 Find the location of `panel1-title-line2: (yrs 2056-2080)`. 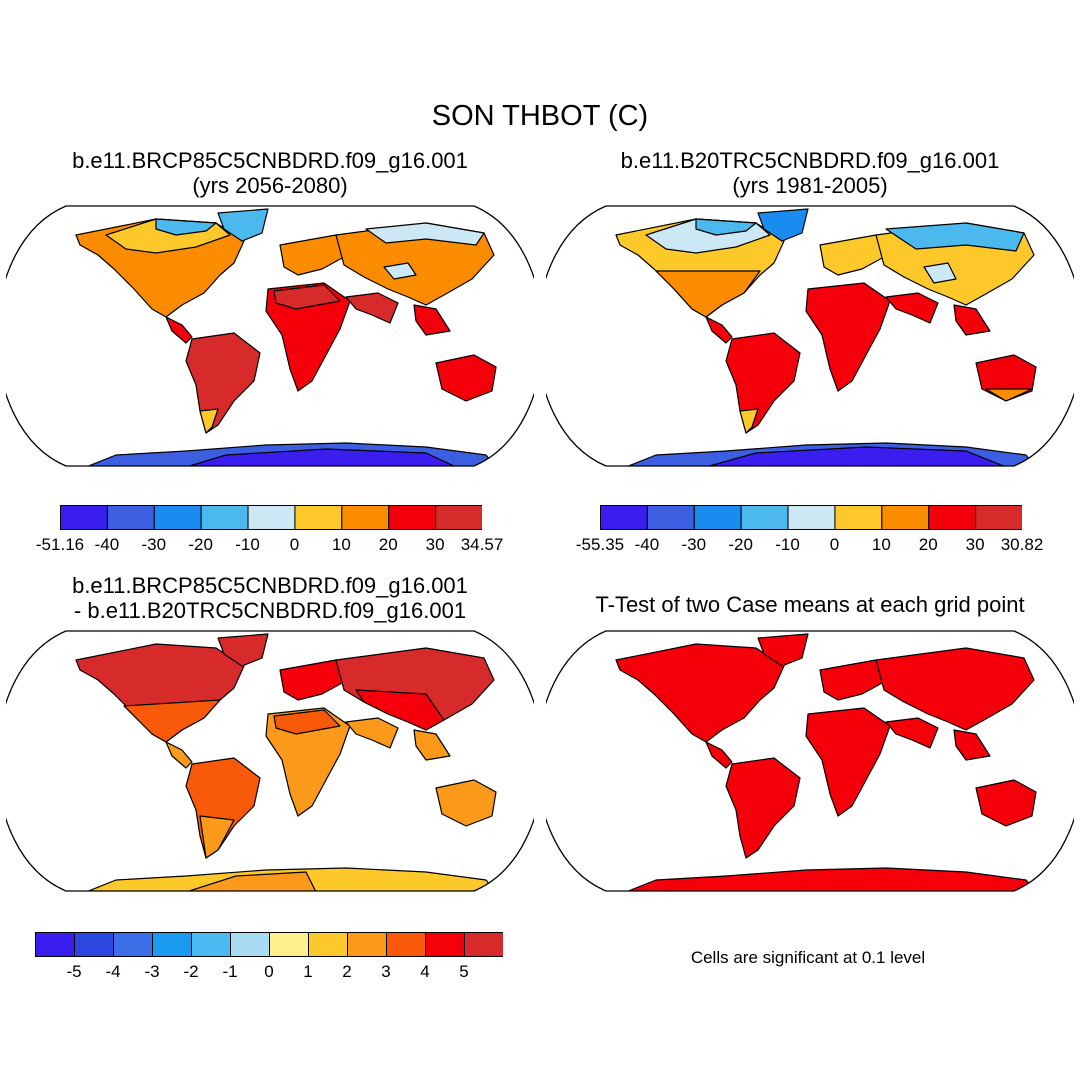

panel1-title-line2: (yrs 2056-2080) is located at coordinates (270, 186).